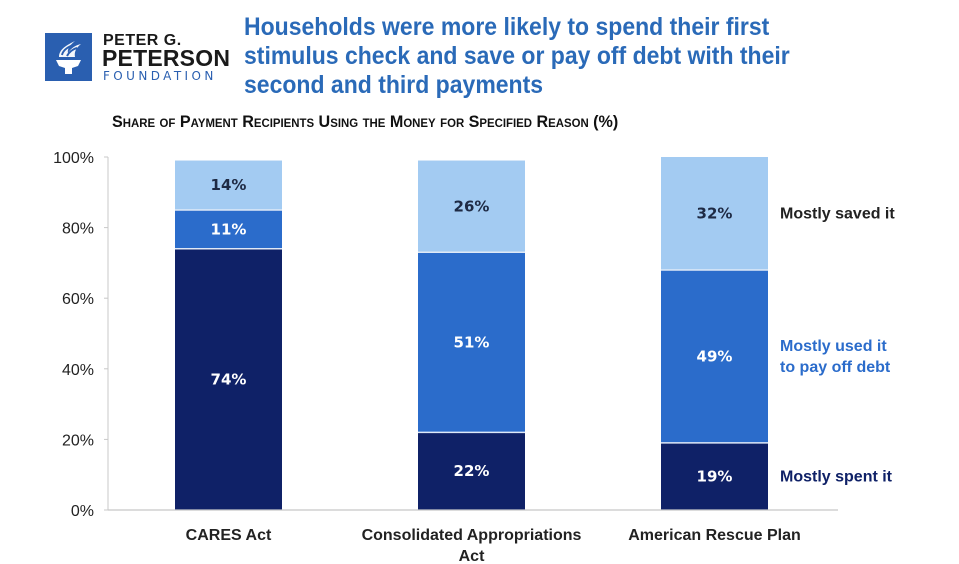 This screenshot has width=959, height=564. I want to click on y-tick-label: 0%, so click(82, 511).